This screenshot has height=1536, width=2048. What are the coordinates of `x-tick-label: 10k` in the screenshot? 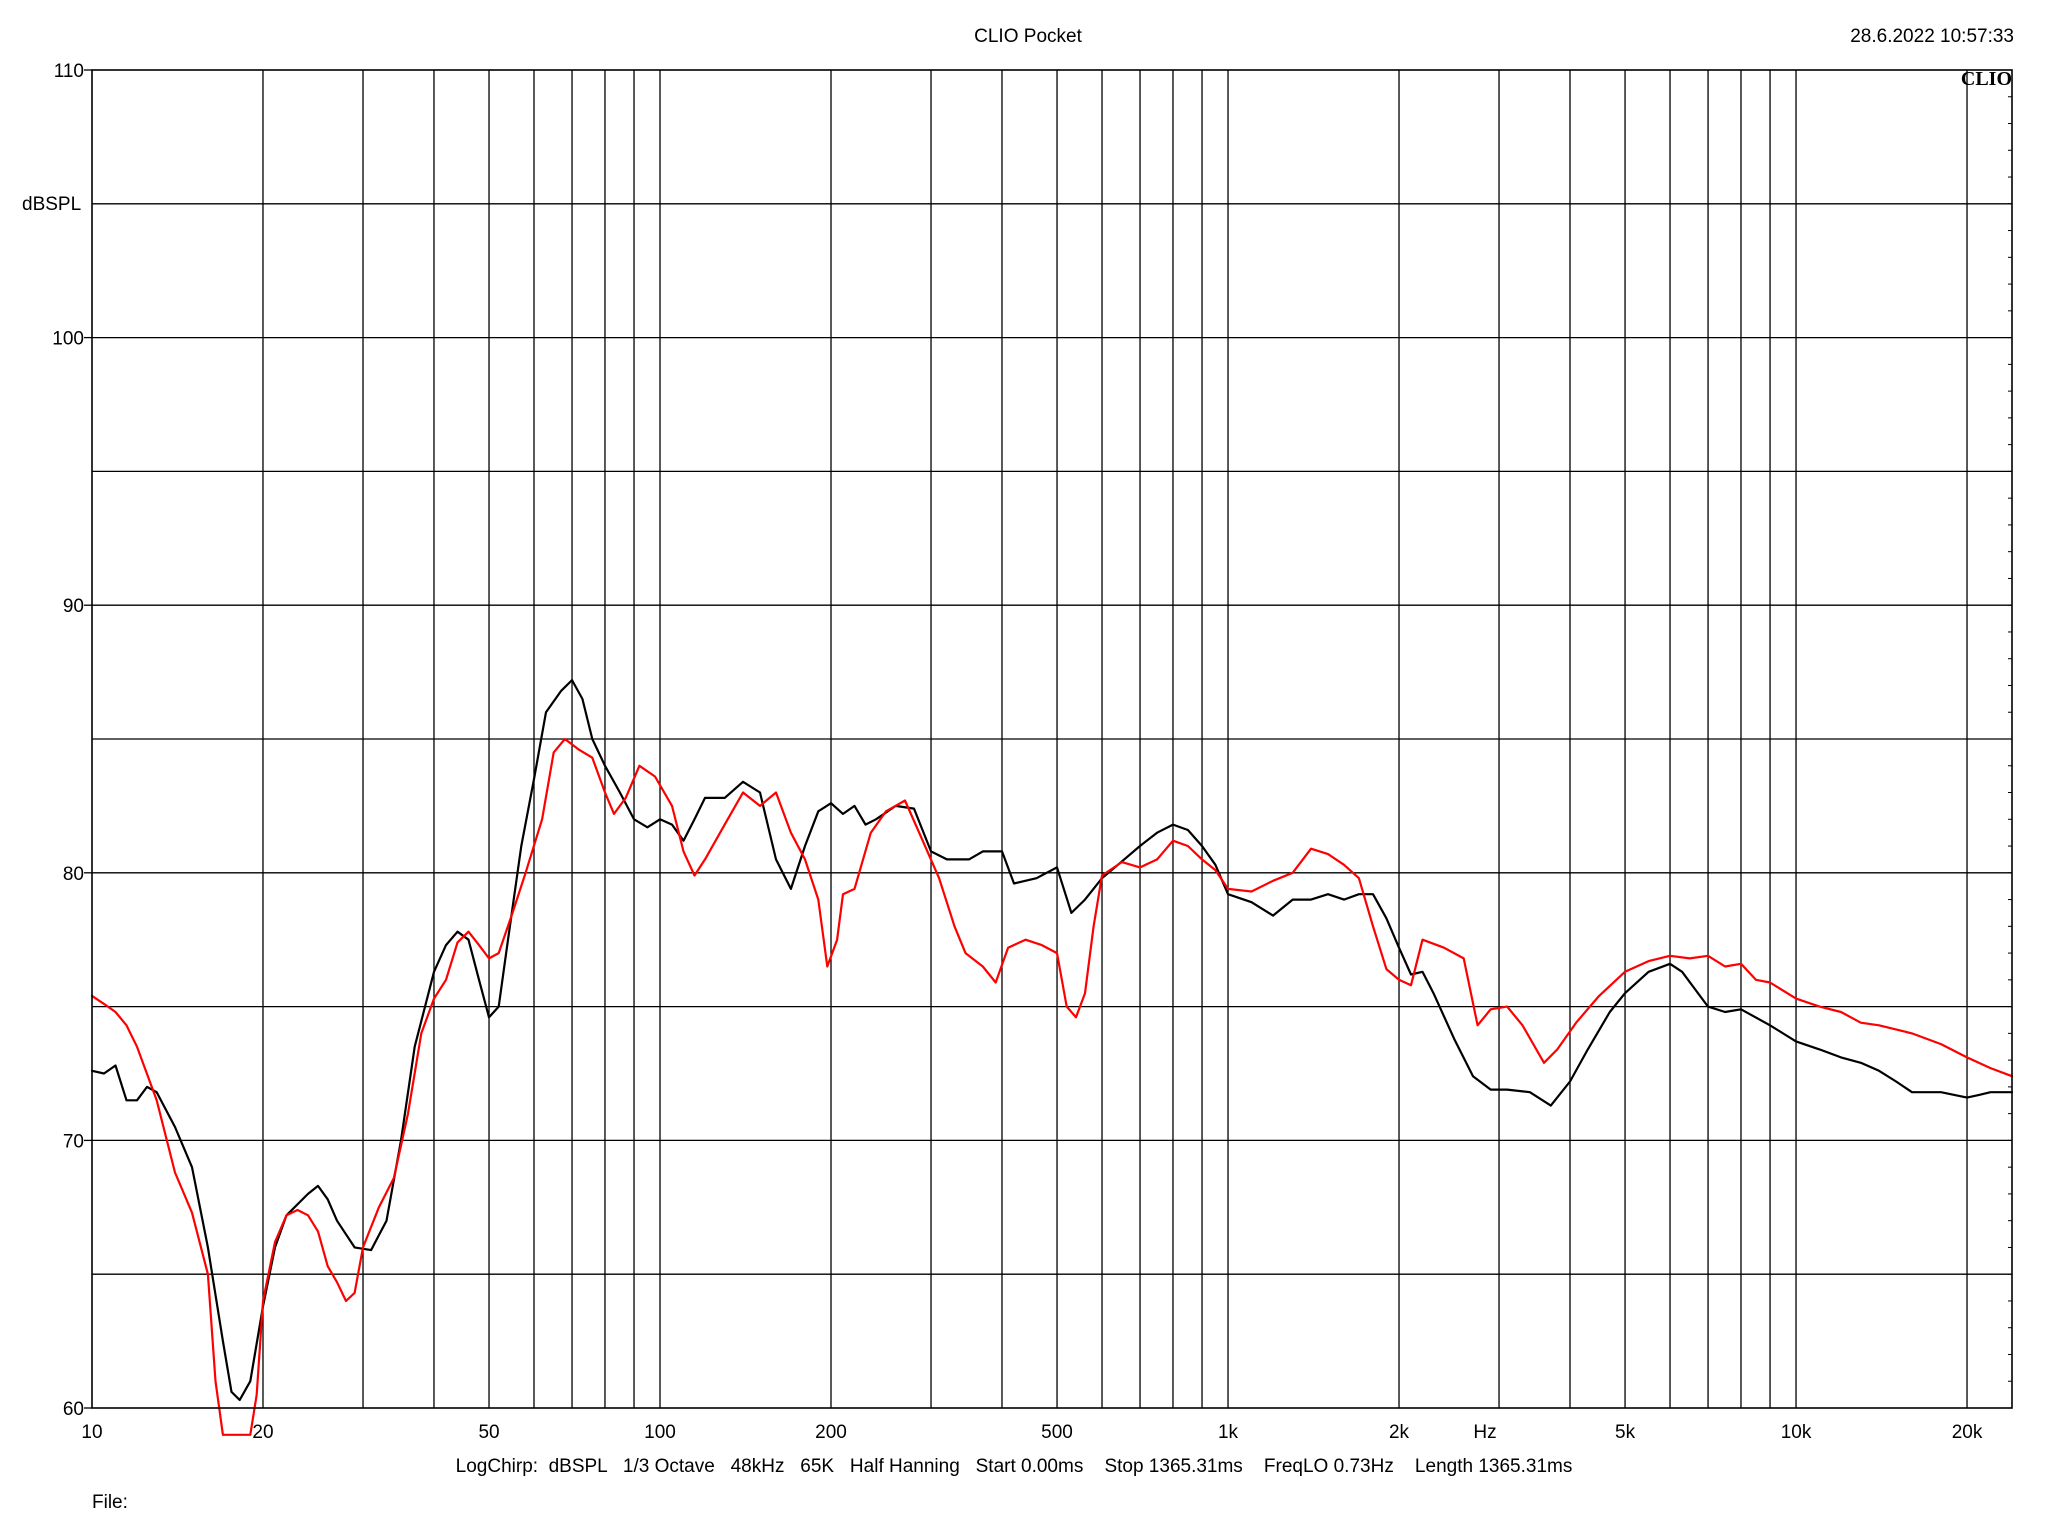 It's located at (1796, 1432).